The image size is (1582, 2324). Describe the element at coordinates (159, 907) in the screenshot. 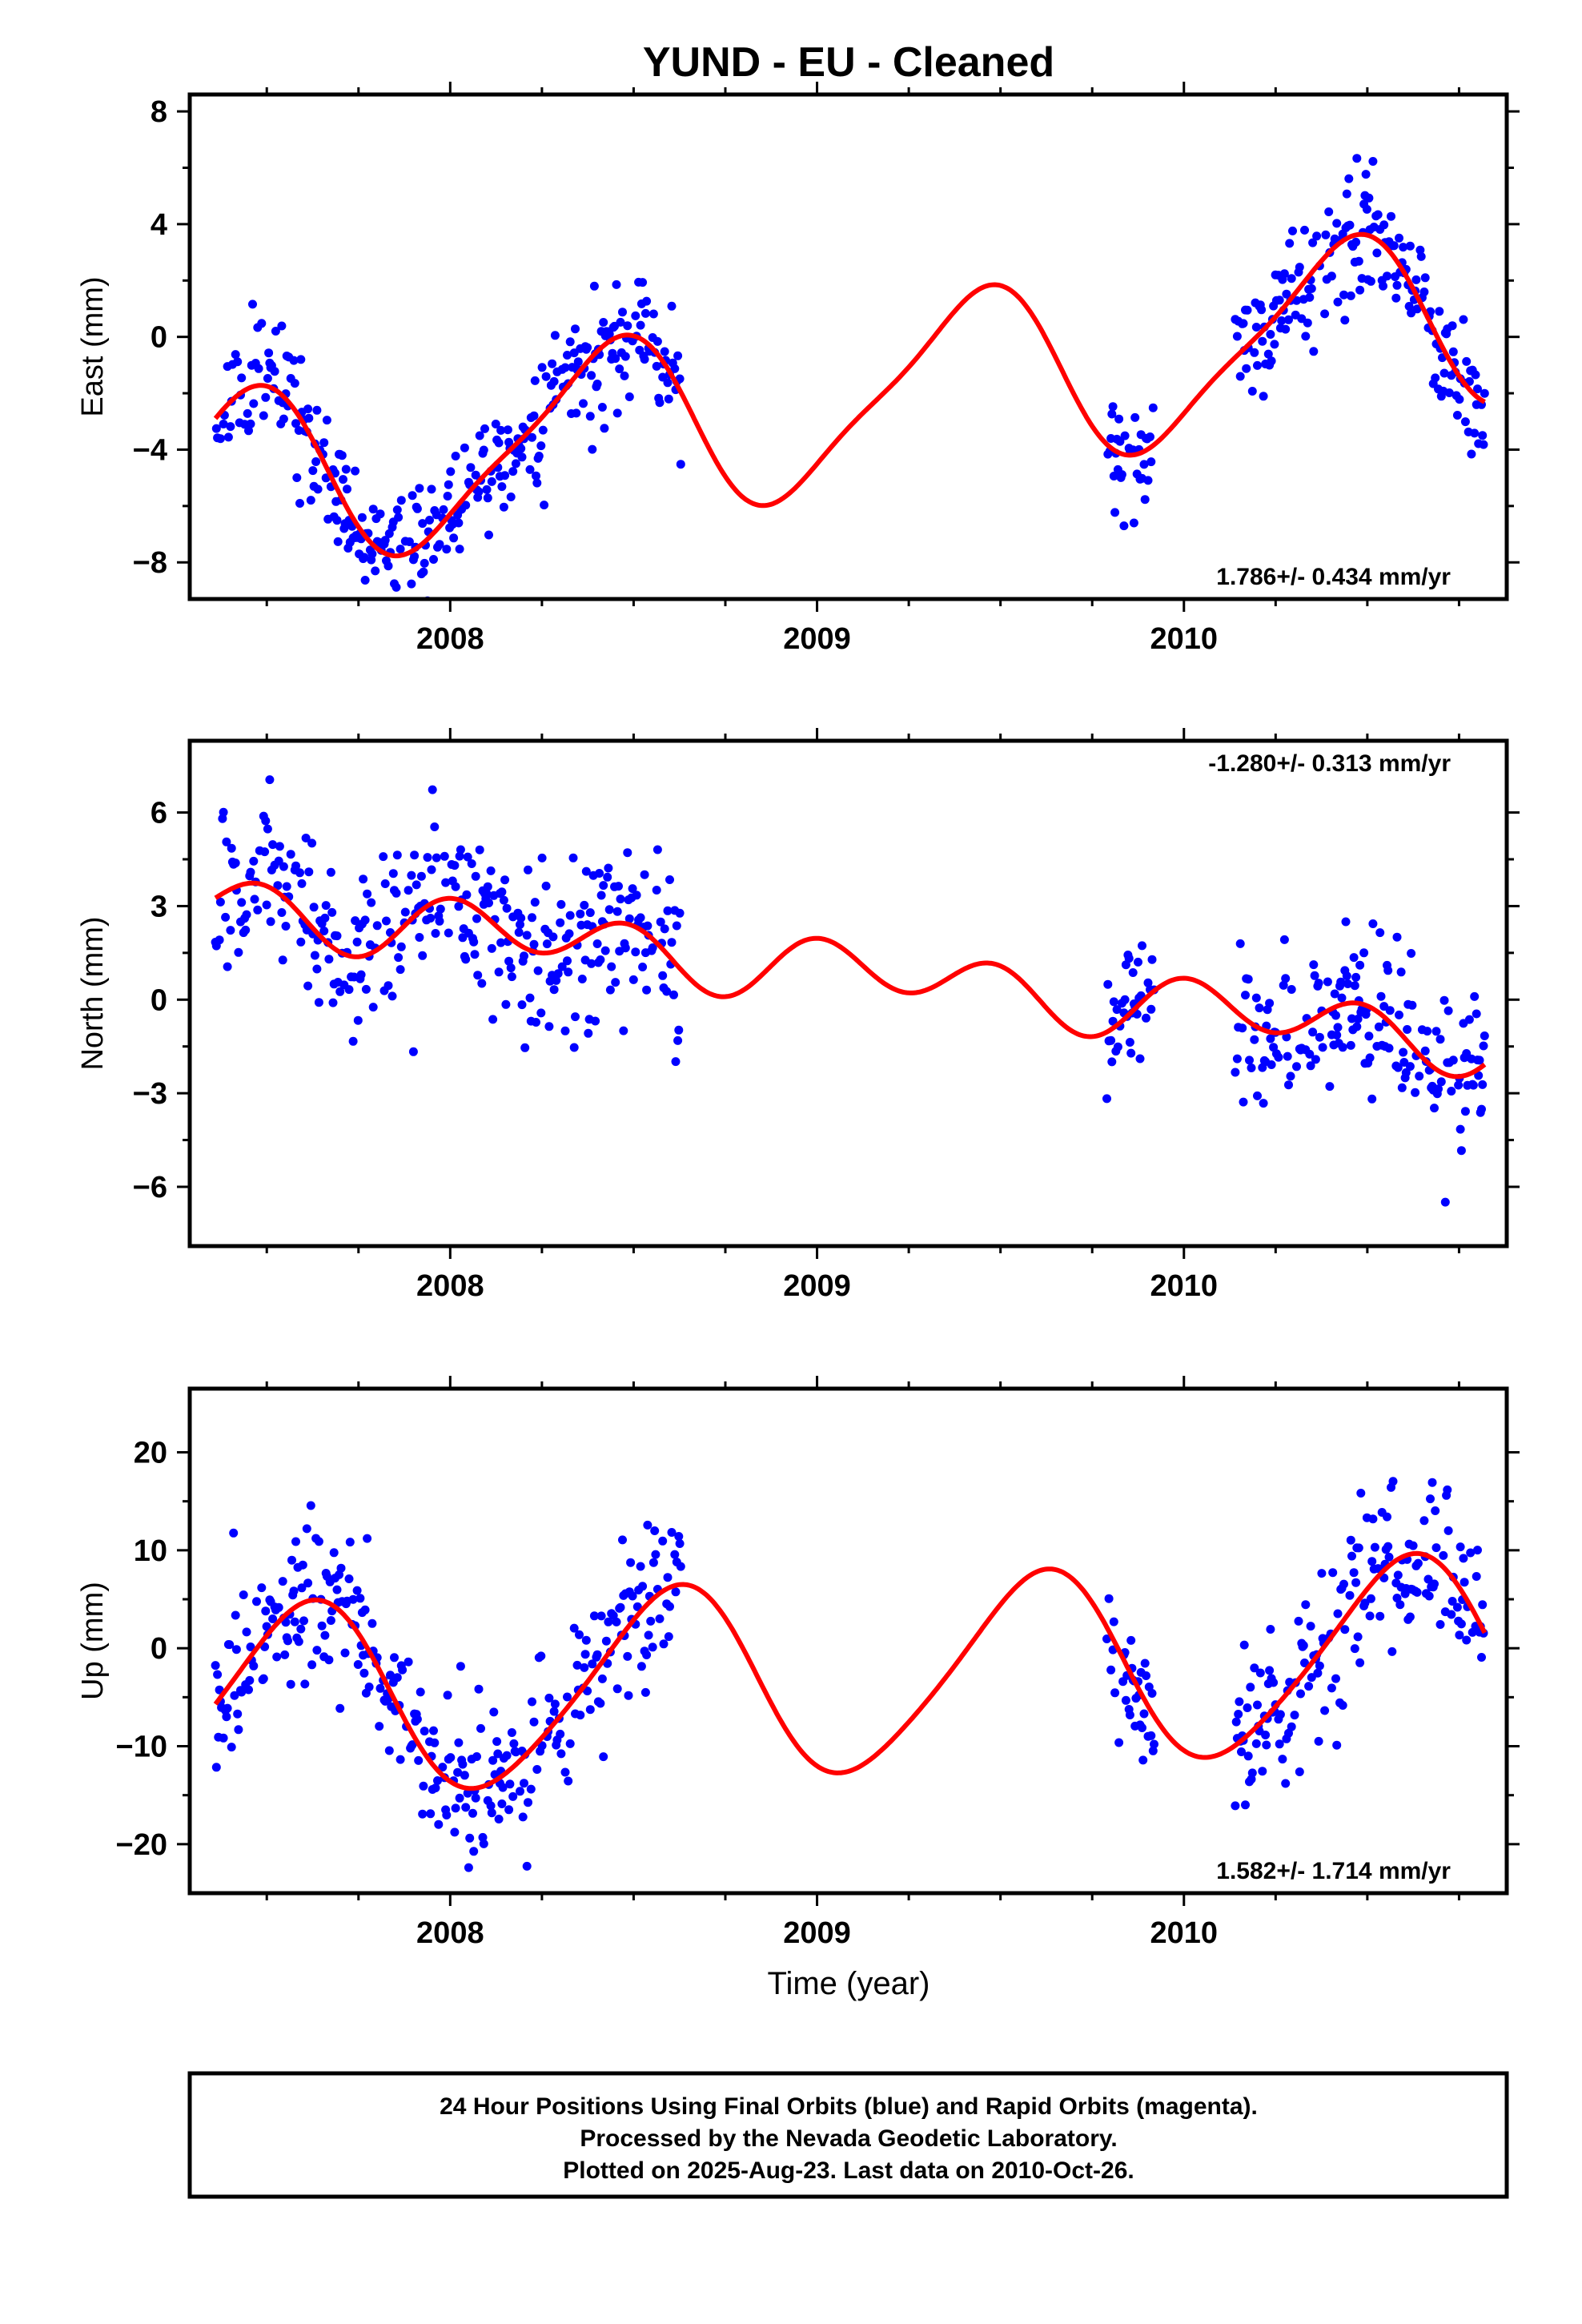

I see `y-tick-label: 3` at that location.